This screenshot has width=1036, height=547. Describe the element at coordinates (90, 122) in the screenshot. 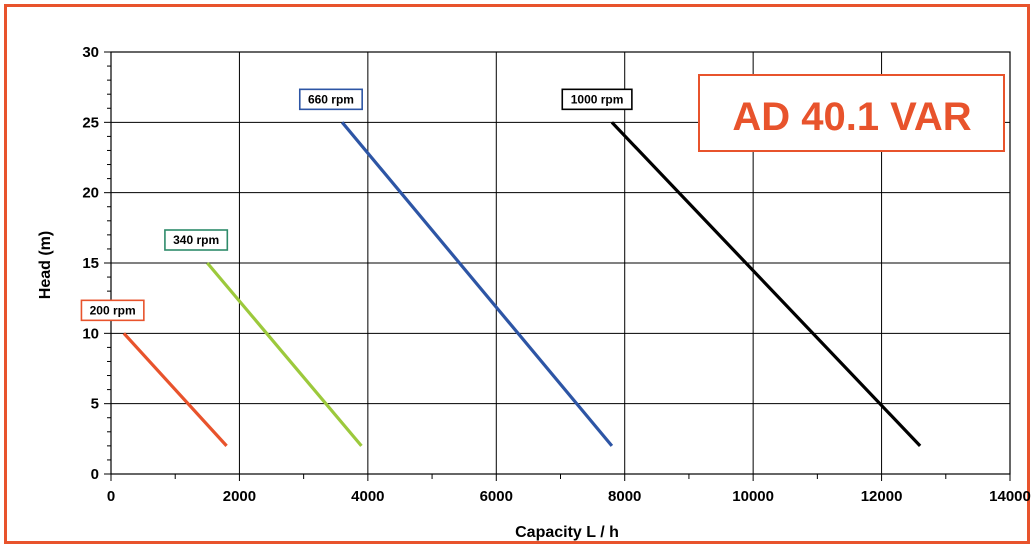

I see `y-tick-label: 25` at that location.